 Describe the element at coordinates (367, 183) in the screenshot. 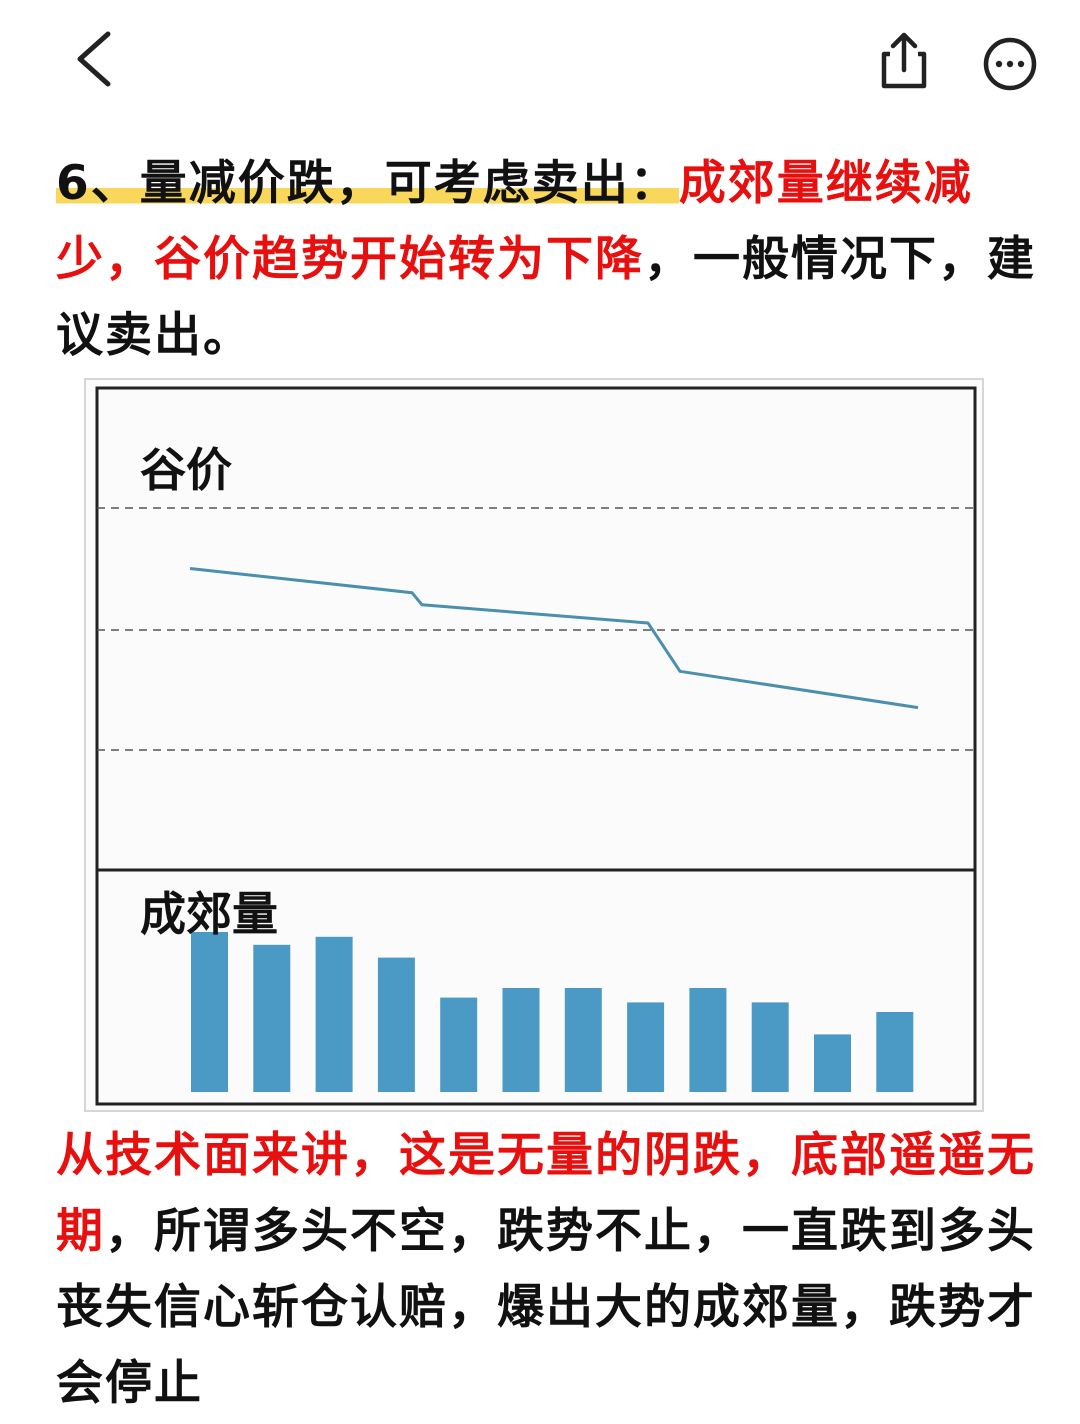

I see `heading-highlight: 6、量减价跌，可考虑卖出：` at that location.